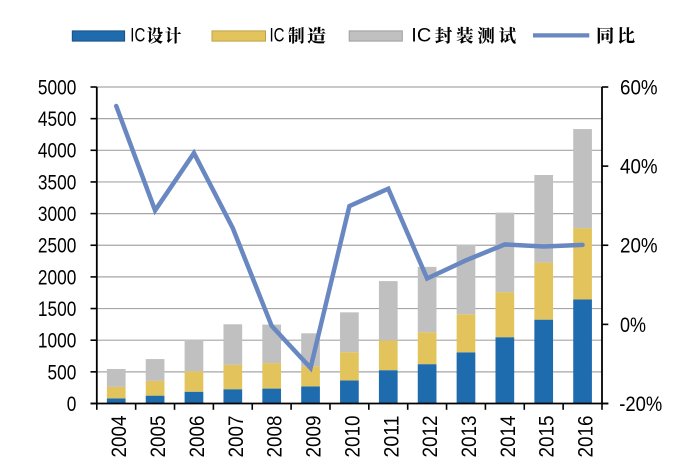  I want to click on svg-text: 4000, so click(57, 151).